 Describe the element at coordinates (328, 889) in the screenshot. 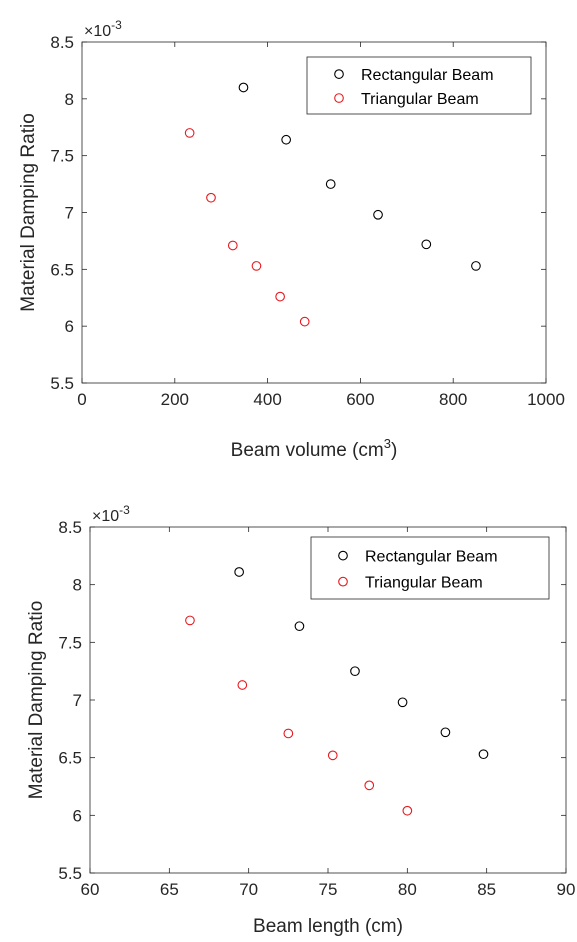

I see `x-tick-label: 75` at that location.